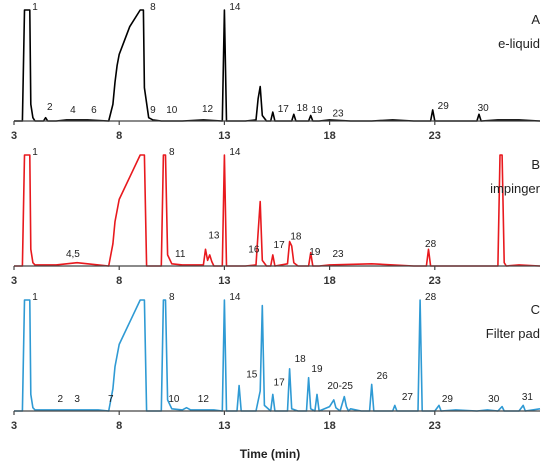  What do you see at coordinates (513, 333) in the screenshot?
I see `panel-title: Filter pad` at bounding box center [513, 333].